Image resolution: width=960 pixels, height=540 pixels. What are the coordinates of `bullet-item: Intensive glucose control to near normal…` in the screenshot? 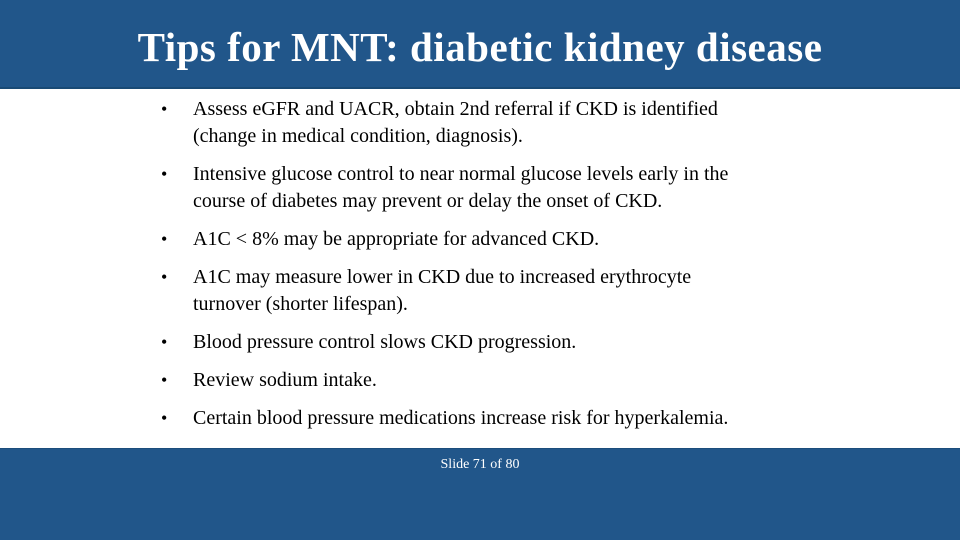 It's located at (492, 188).